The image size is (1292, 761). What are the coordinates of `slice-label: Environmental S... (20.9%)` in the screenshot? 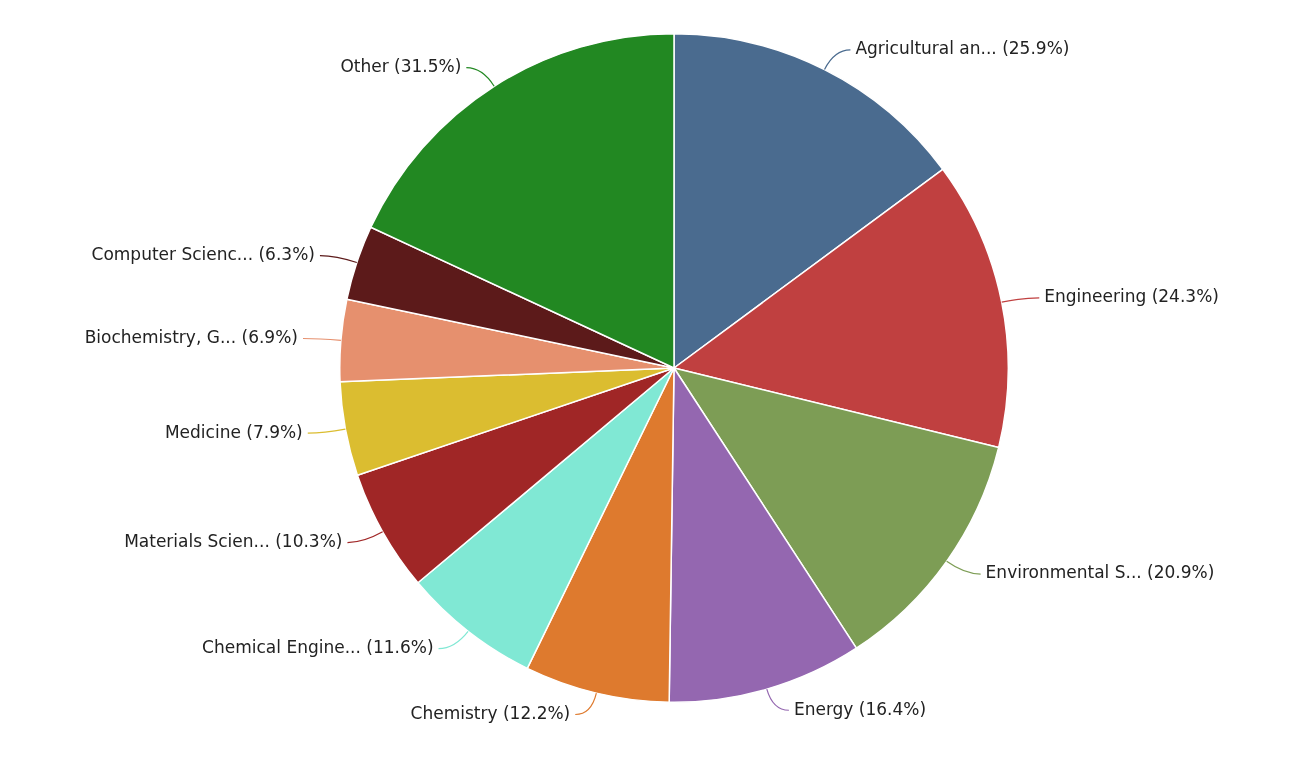 It's located at (1100, 572).